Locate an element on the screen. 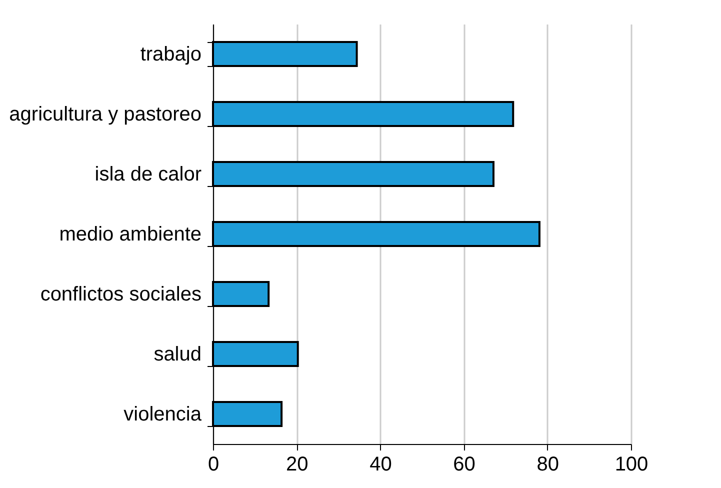 This screenshot has width=721, height=488. x-tick-label: 80 is located at coordinates (548, 465).